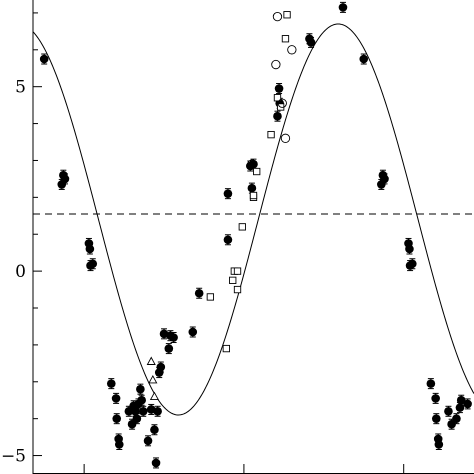  Describe the element at coordinates (20, 88) in the screenshot. I see `y-tick-label: 5` at that location.